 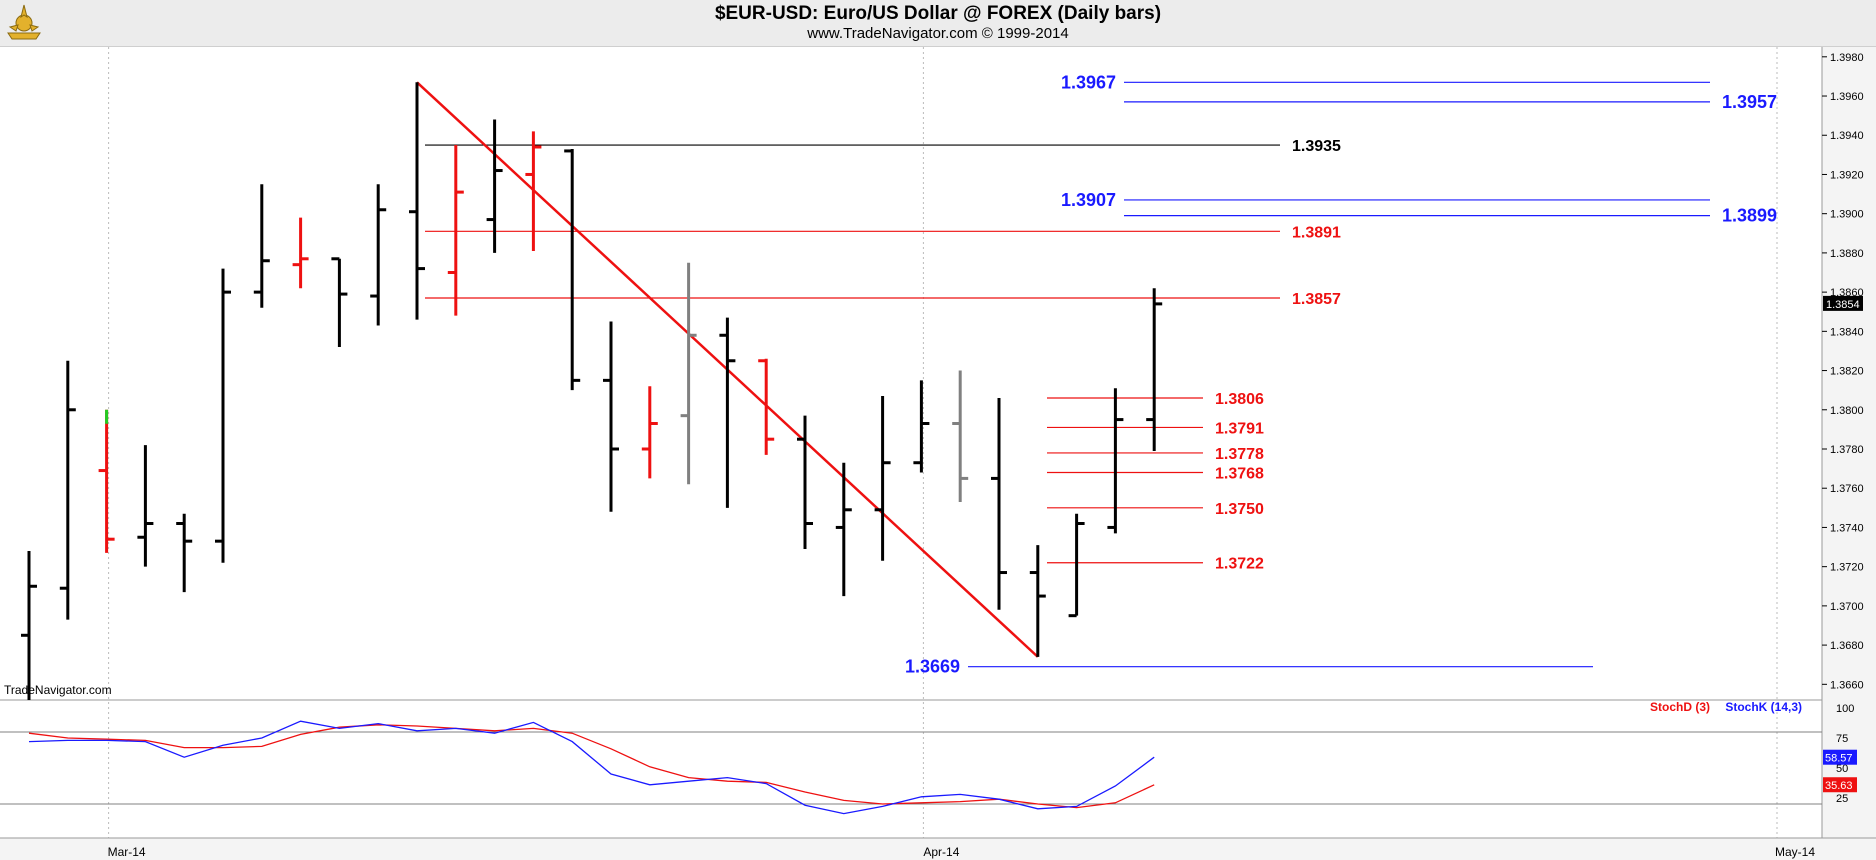 What do you see at coordinates (1795, 852) in the screenshot?
I see `date-tick-label: May-14` at bounding box center [1795, 852].